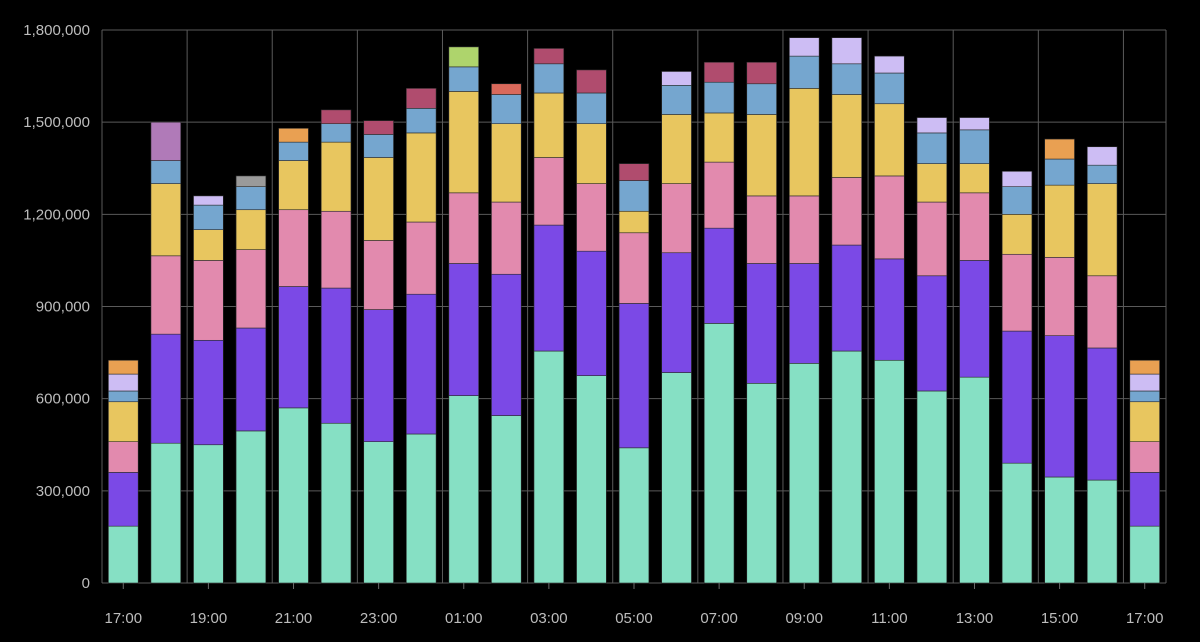  Describe the element at coordinates (804, 618) in the screenshot. I see `x-tick-label: 09:00` at that location.